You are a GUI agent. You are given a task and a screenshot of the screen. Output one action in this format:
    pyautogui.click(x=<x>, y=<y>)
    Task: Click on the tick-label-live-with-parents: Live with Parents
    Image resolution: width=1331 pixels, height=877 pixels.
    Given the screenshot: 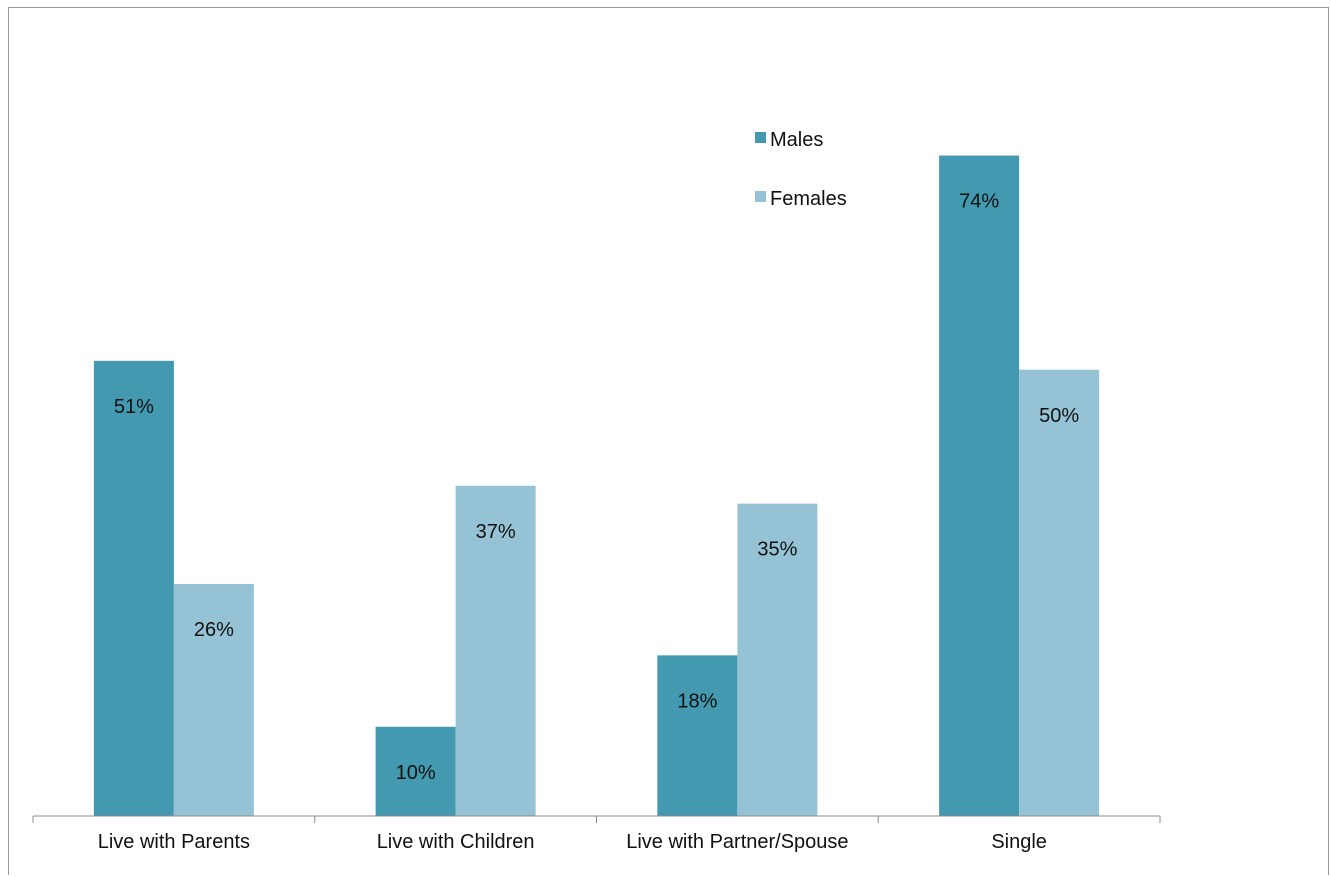 What is the action you would take?
    pyautogui.click(x=174, y=842)
    